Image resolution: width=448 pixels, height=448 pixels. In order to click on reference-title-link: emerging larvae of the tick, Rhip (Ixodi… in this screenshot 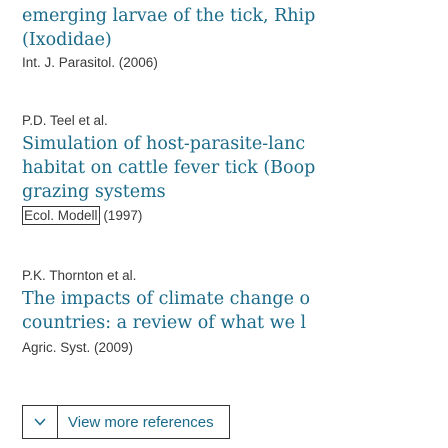, I will do `click(168, 28)`.